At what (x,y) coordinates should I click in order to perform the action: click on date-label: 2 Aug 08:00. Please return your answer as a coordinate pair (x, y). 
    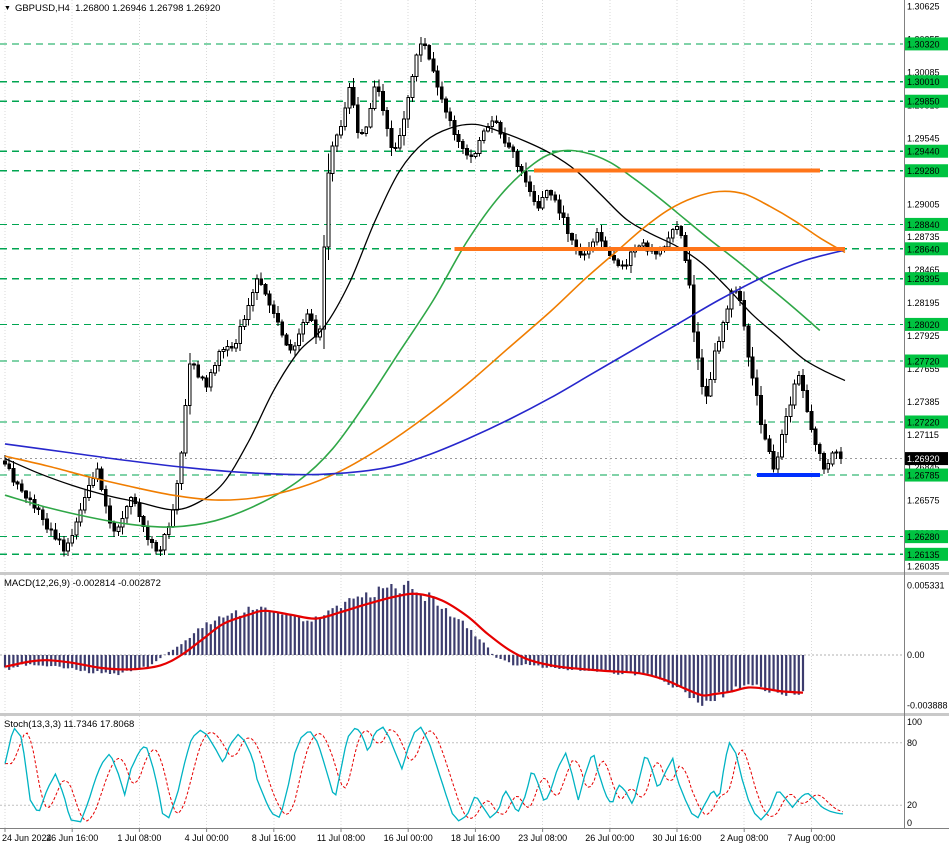
    Looking at the image, I should click on (744, 838).